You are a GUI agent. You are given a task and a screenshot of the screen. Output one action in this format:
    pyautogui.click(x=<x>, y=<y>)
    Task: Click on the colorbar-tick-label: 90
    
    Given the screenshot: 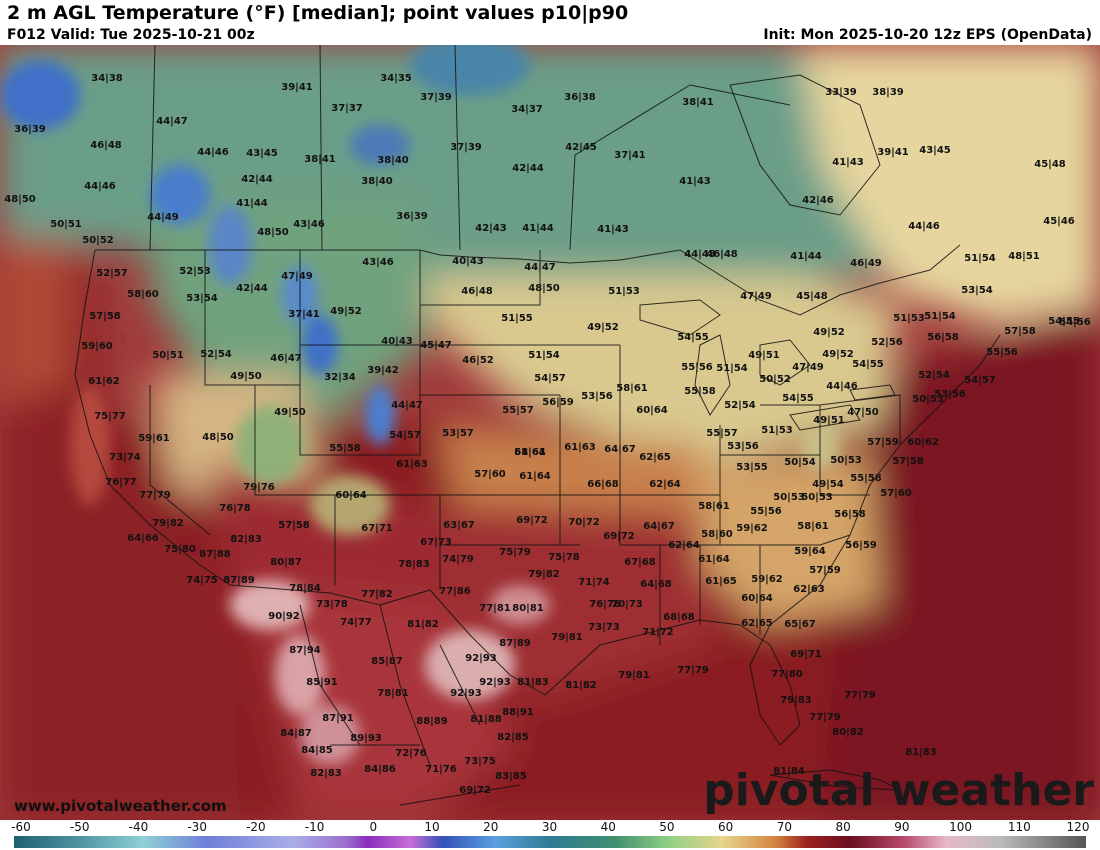 What is the action you would take?
    pyautogui.click(x=902, y=827)
    